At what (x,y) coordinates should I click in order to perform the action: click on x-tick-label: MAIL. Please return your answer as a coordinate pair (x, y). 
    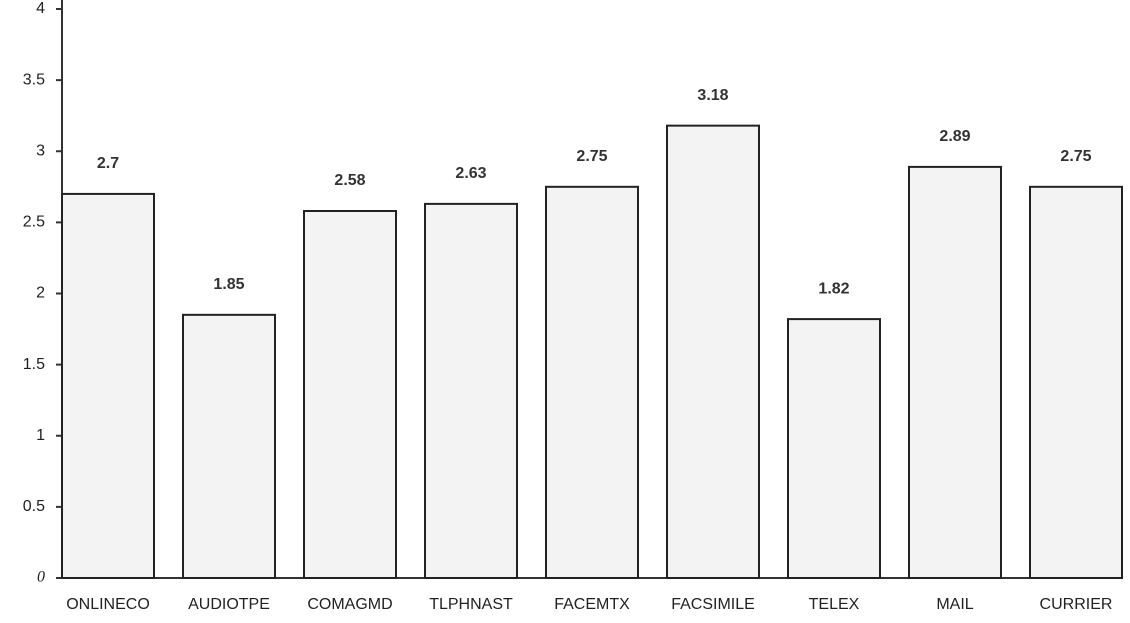
    Looking at the image, I should click on (954, 604).